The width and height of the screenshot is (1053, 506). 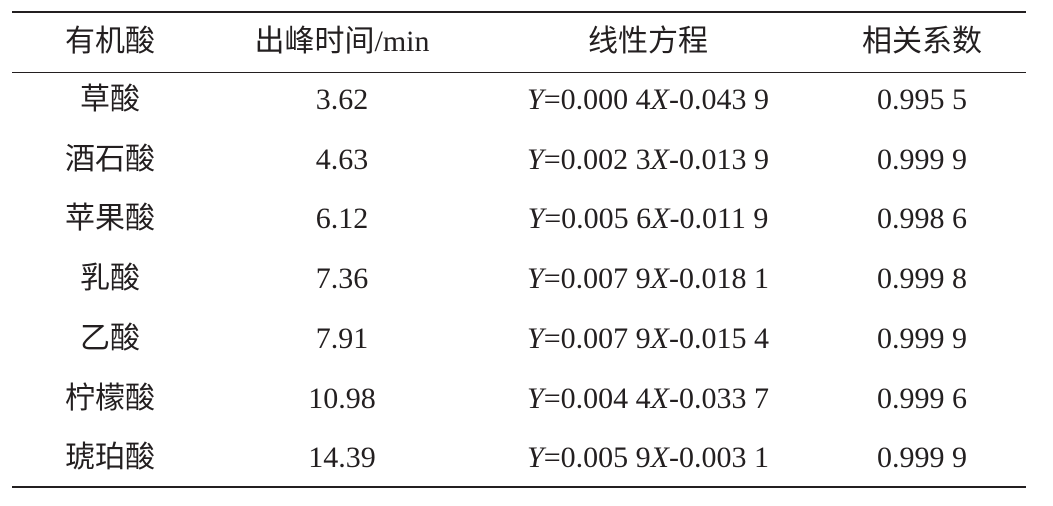 What do you see at coordinates (110, 279) in the screenshot?
I see `acid-name: 乳酸` at bounding box center [110, 279].